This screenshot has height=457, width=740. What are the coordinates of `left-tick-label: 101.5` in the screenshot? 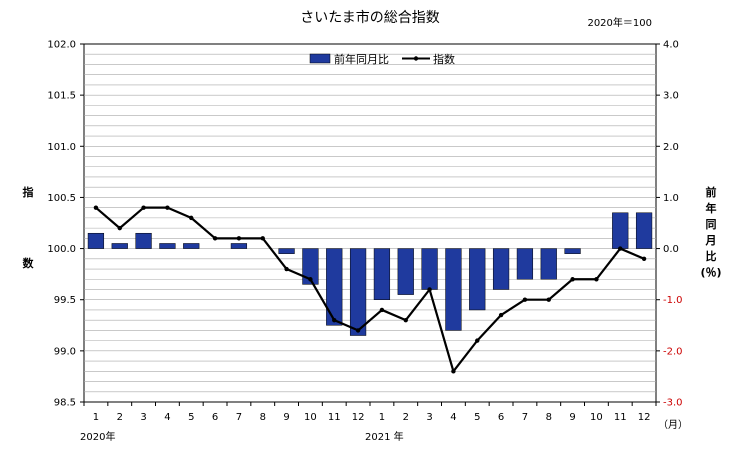 It's located at (61, 96).